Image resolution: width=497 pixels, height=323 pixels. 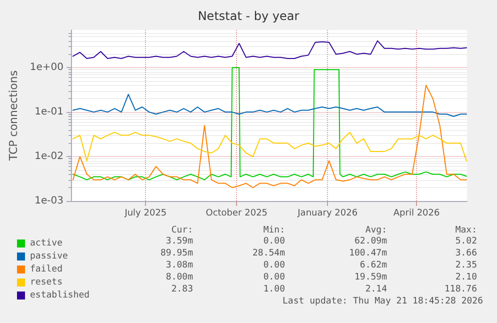 What do you see at coordinates (177, 253) in the screenshot?
I see `text: 89.95m` at bounding box center [177, 253].